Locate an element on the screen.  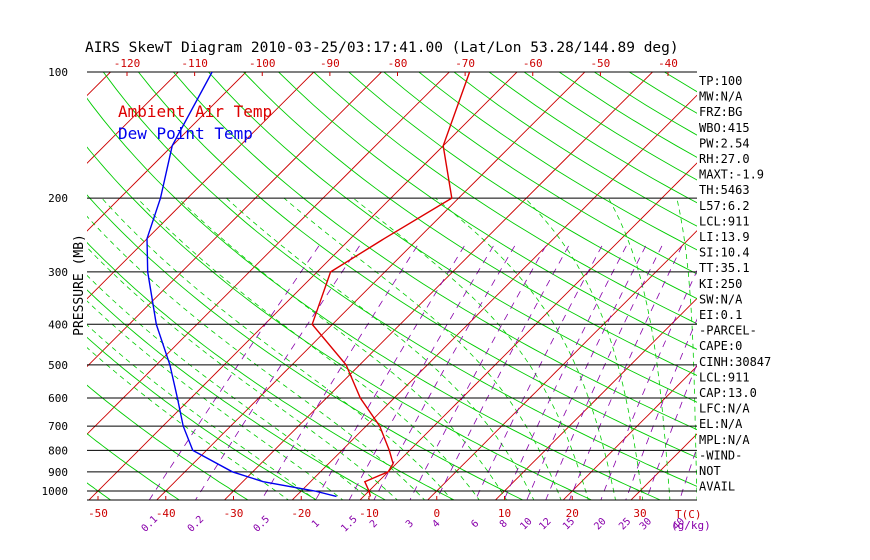
mixing-ratio-label: 0.5 is located at coordinates (262, 524).